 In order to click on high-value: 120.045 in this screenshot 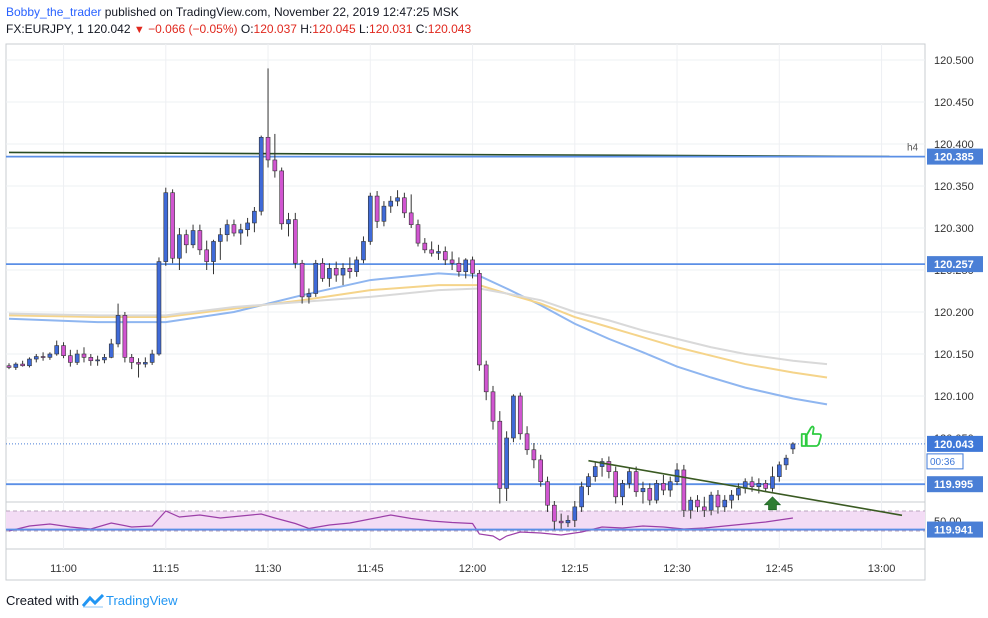, I will do `click(334, 29)`.